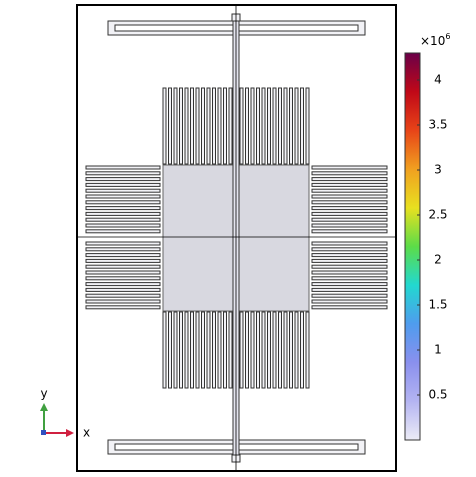 The image size is (476, 477). I want to click on colorbar-tick-label: 2, so click(438, 260).